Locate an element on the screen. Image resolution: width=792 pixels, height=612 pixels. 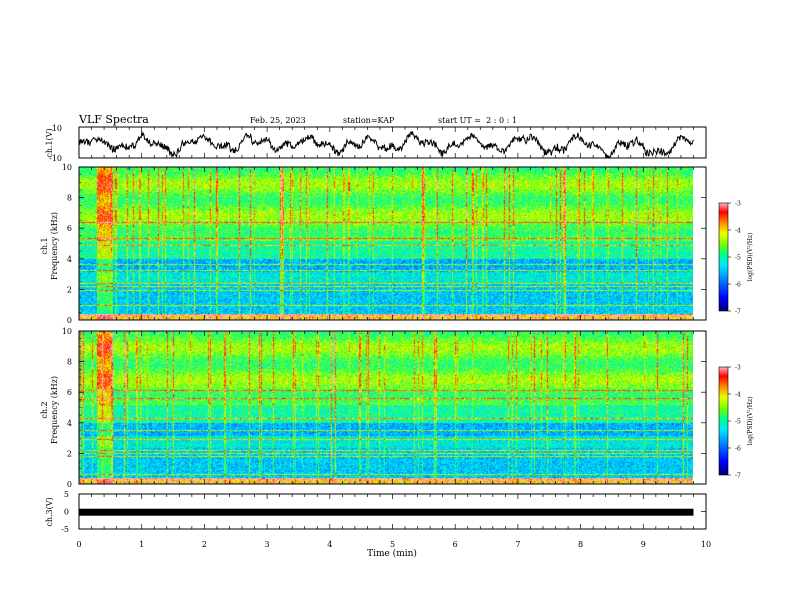
ch3-waveform-panel: -5 0 5 ch.3(V) is located at coordinates (376, 512).